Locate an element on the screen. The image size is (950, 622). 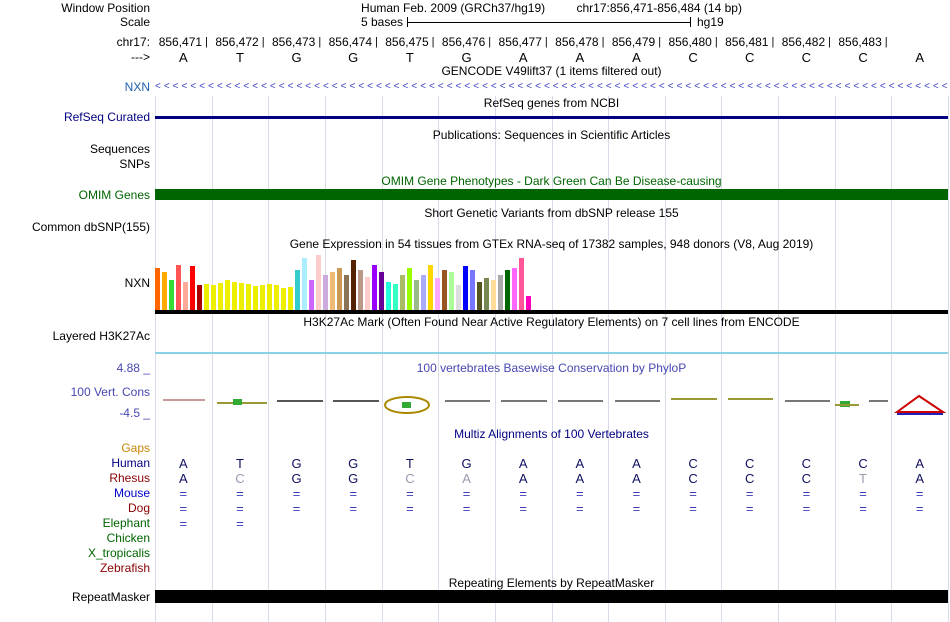
gtex-baseline is located at coordinates (551, 312).